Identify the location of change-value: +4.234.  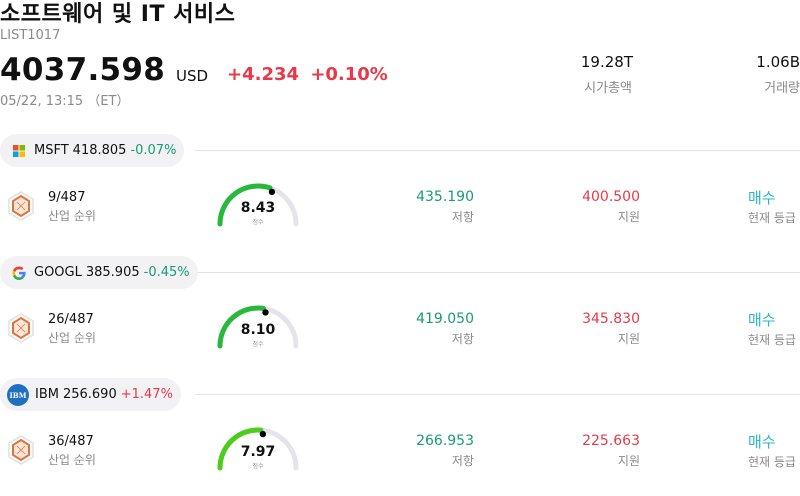
(263, 74).